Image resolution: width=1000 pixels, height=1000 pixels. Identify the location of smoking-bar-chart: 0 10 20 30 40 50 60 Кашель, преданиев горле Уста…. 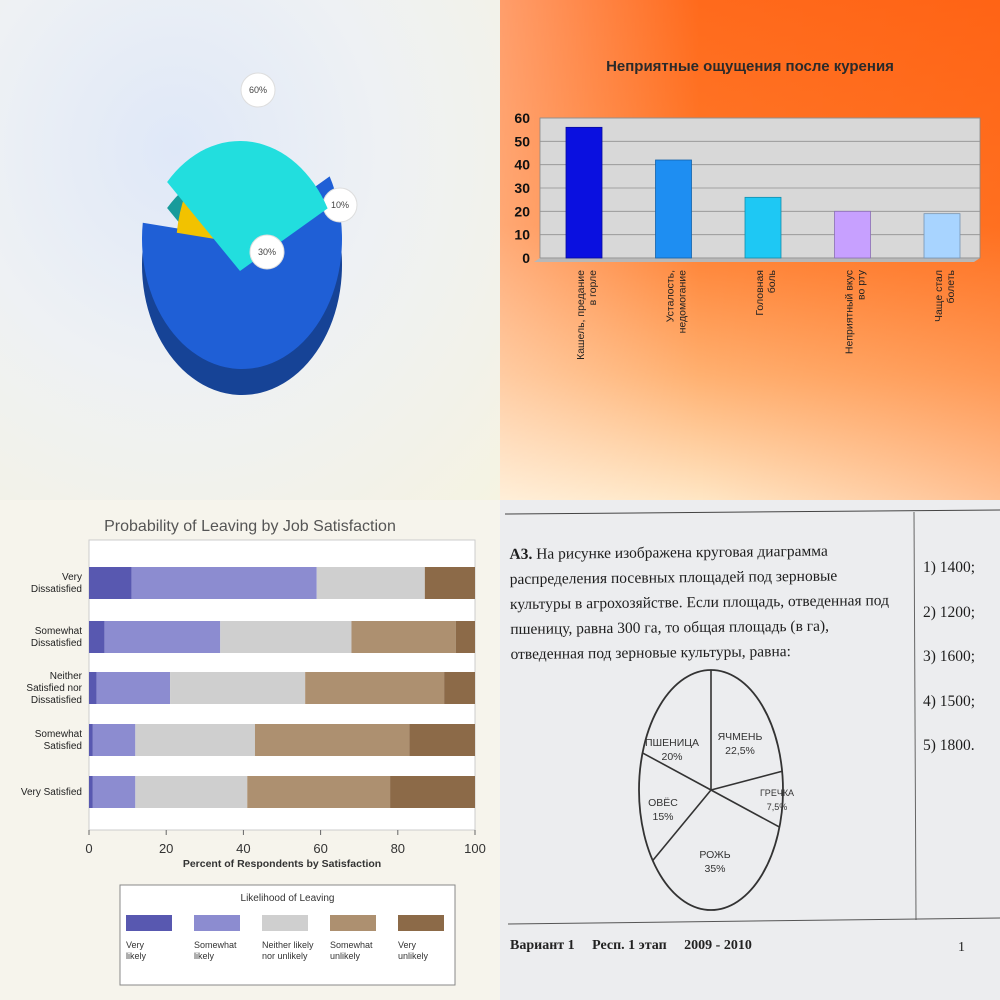
(747, 235).